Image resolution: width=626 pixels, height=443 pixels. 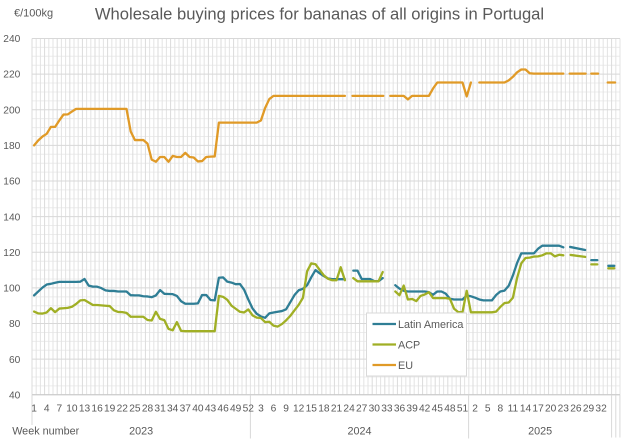 What do you see at coordinates (72, 408) in the screenshot?
I see `svg-text: 10` at bounding box center [72, 408].